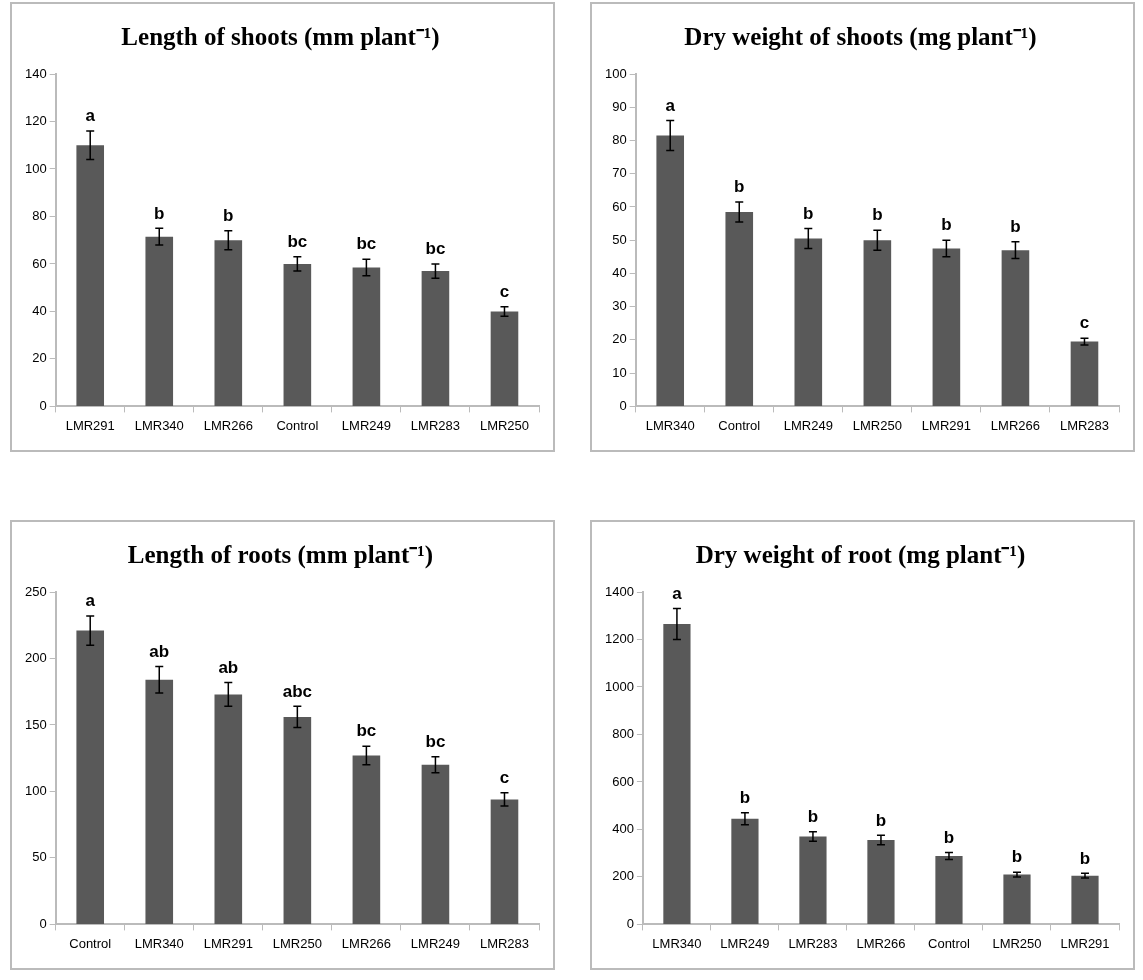 The height and width of the screenshot is (980, 1143). I want to click on chart-title: Length of shoots (mm plant⁻¹), so click(280, 37).